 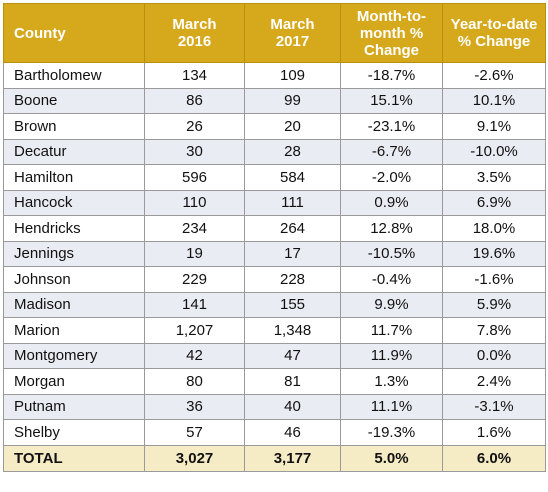 I want to click on cell-year-to-date-change: -1.6%, so click(x=494, y=279).